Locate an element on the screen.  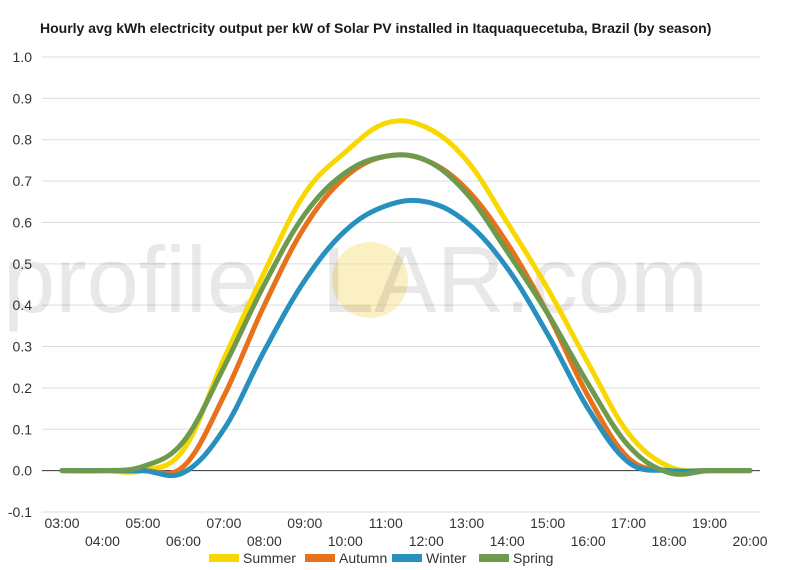
x-tick-label: 15:00 is located at coordinates (547, 523).